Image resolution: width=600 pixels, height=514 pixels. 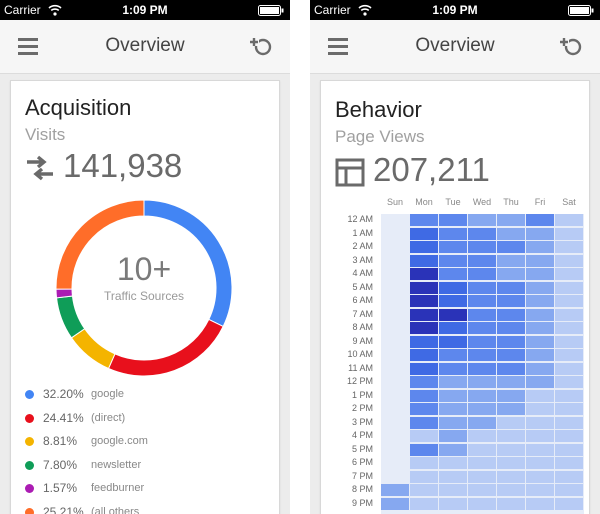 I want to click on traffic-sources-donut, so click(x=144, y=288).